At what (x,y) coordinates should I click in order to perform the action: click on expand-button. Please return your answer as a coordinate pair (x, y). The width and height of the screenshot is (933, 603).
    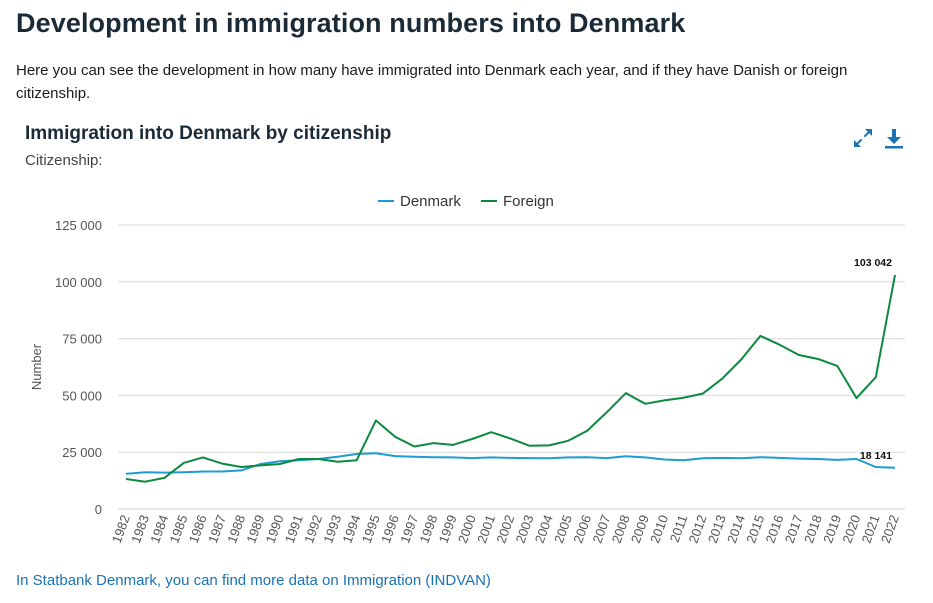
    Looking at the image, I should click on (863, 138).